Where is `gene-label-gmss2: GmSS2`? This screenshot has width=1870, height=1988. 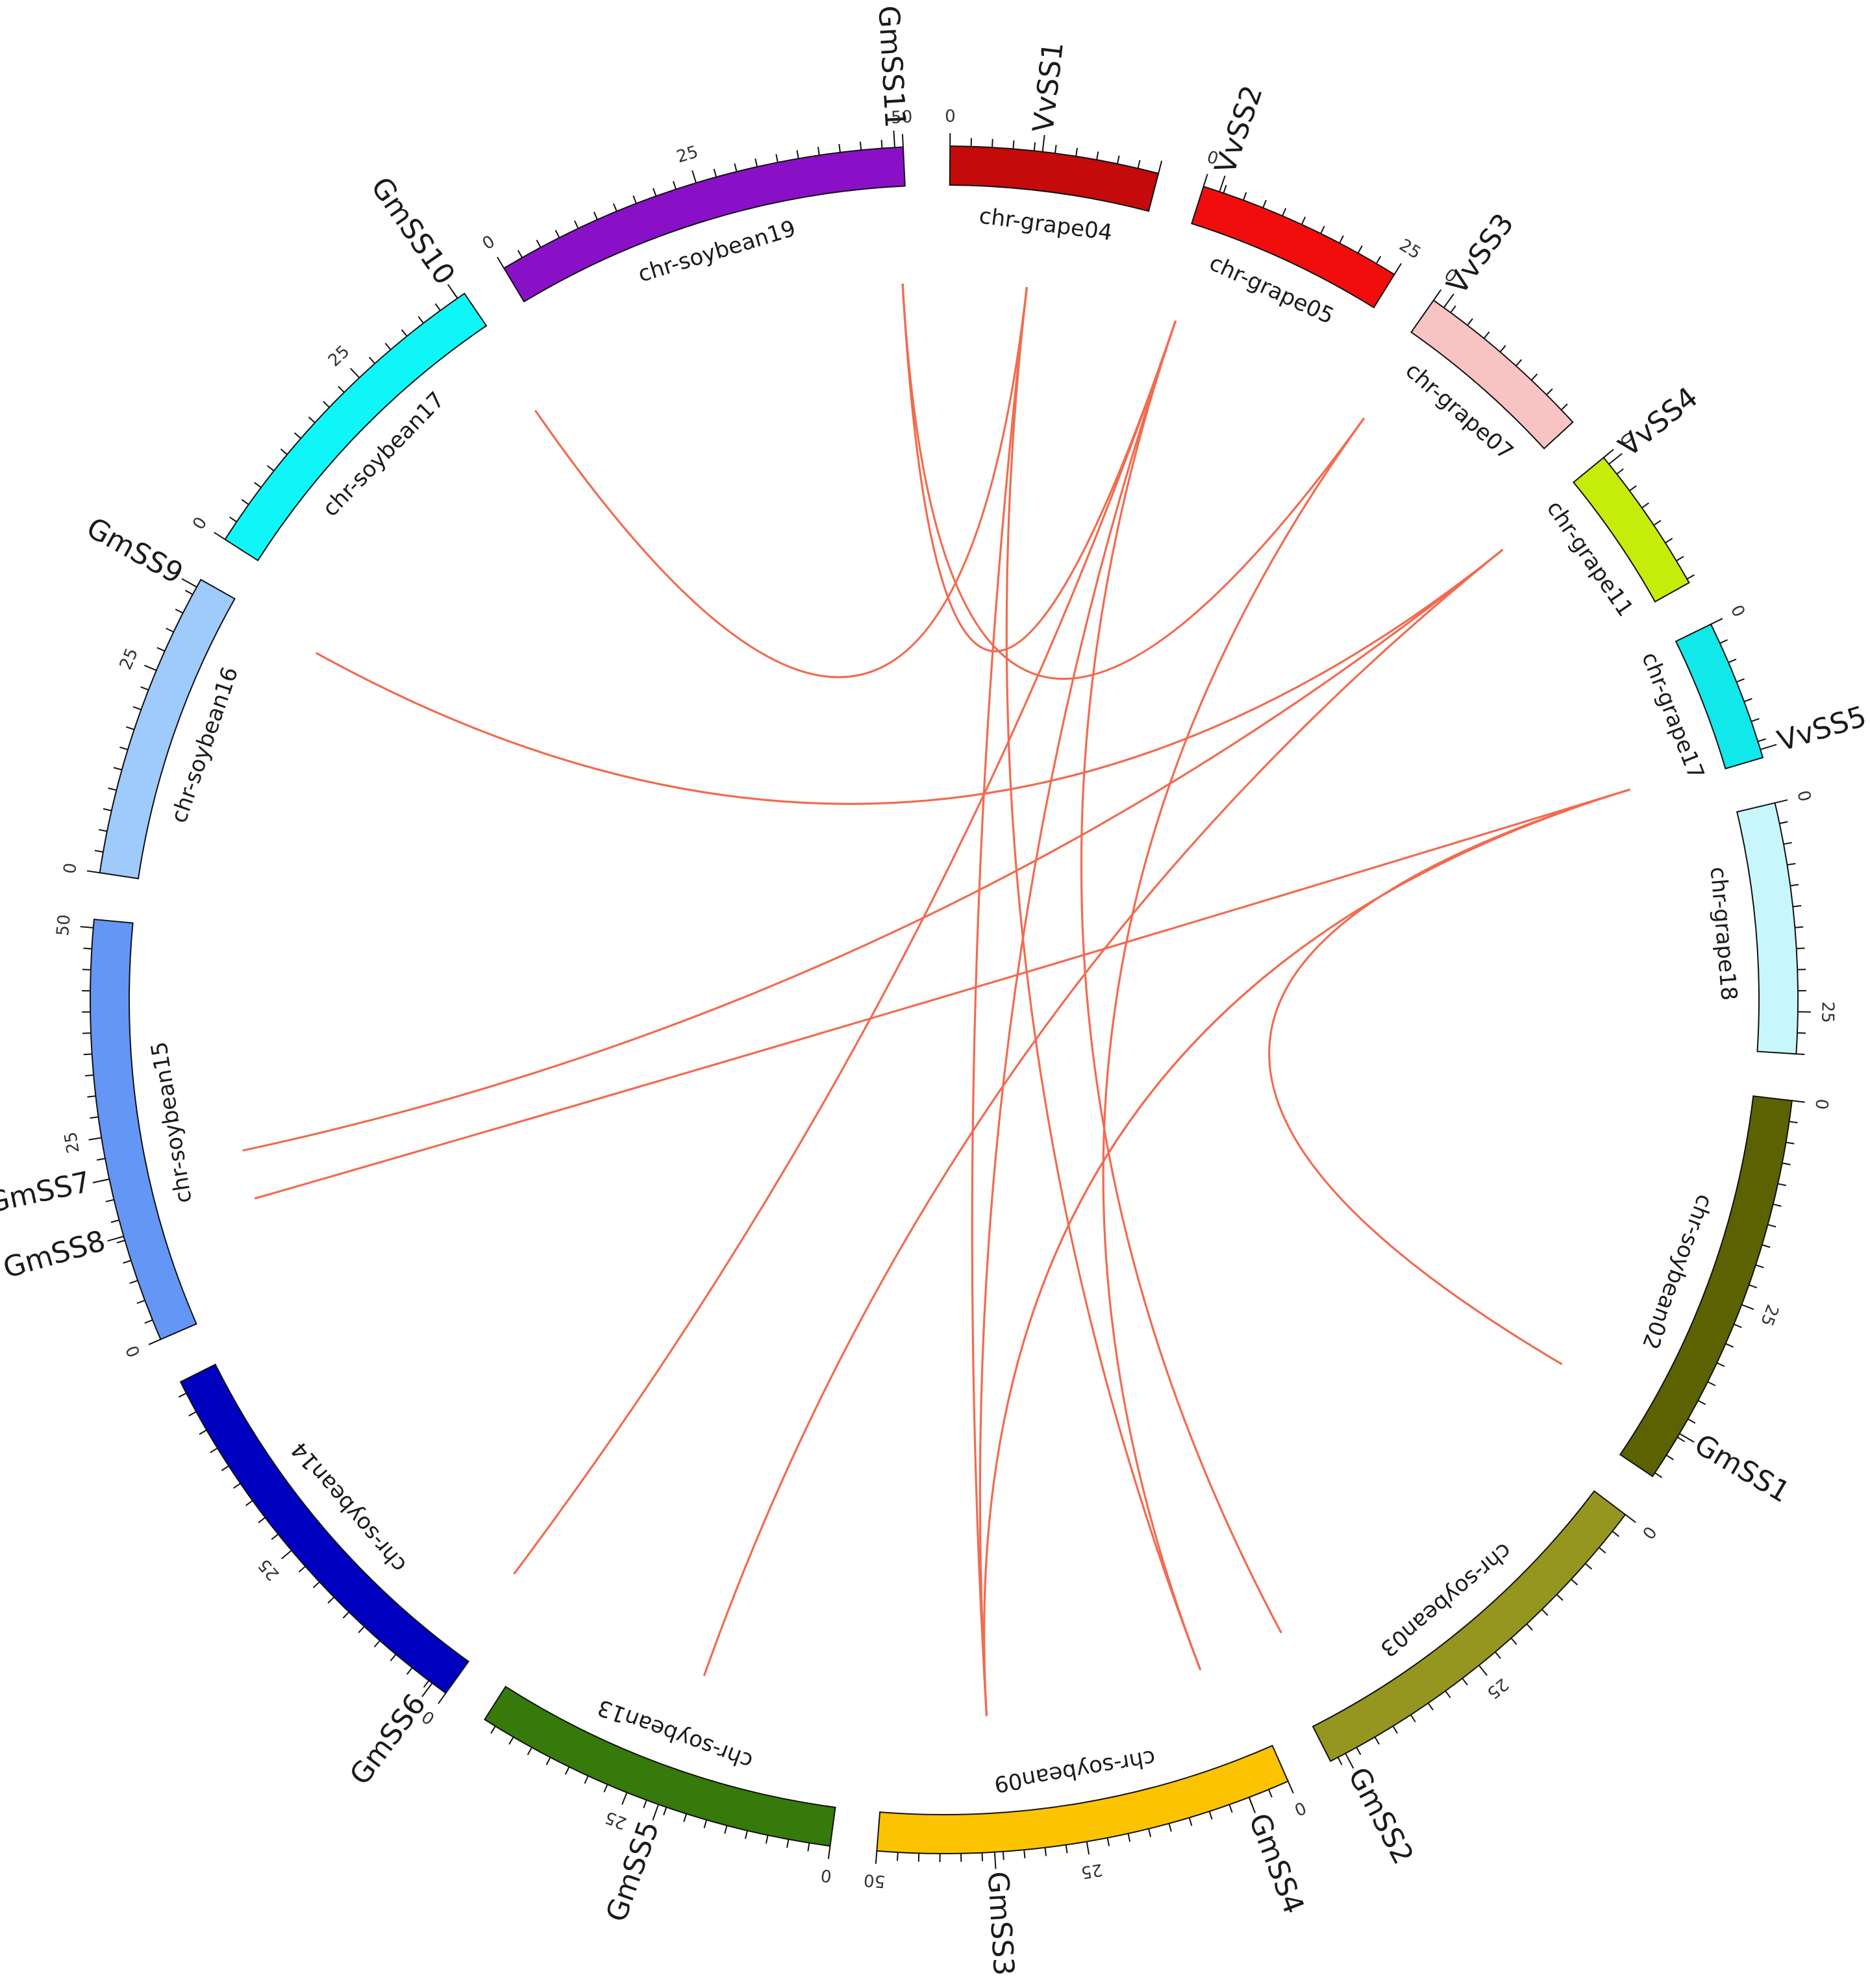
gene-label-gmss2: GmSS2 is located at coordinates (1380, 1816).